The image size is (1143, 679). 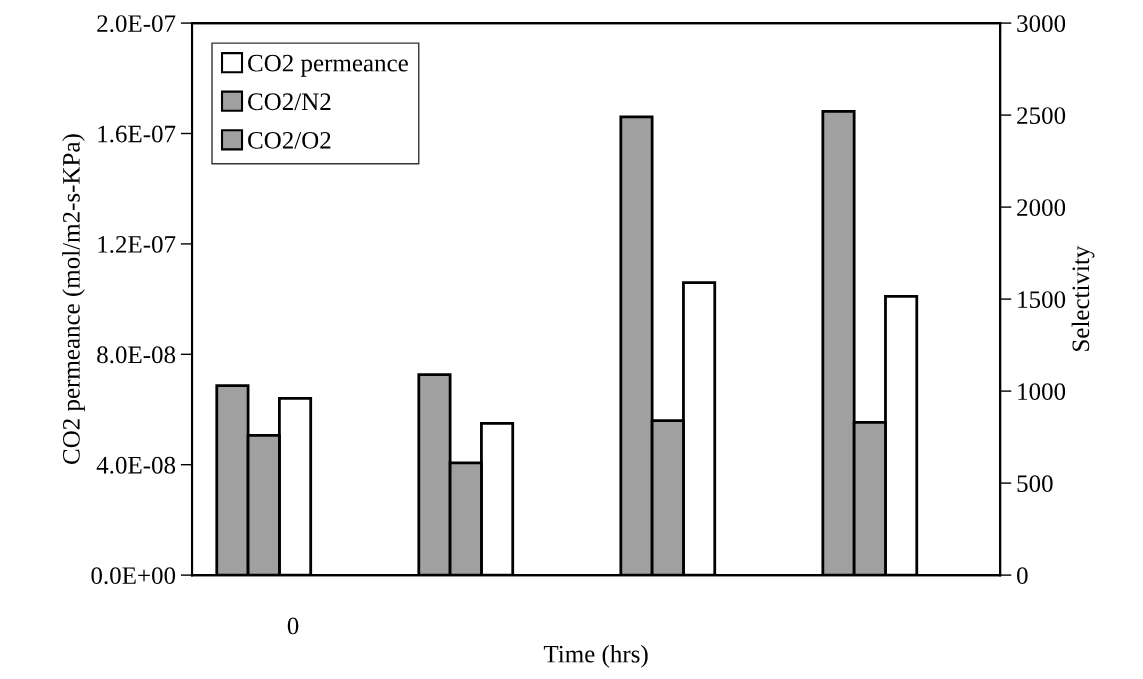 What do you see at coordinates (289, 140) in the screenshot?
I see `legend-label: CO2/O2` at bounding box center [289, 140].